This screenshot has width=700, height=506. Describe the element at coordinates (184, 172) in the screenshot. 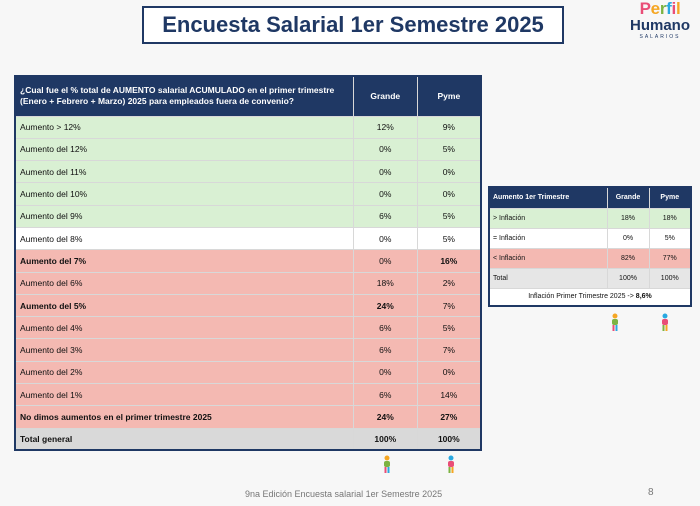

I see `row-label: Aumento del 11%` at that location.